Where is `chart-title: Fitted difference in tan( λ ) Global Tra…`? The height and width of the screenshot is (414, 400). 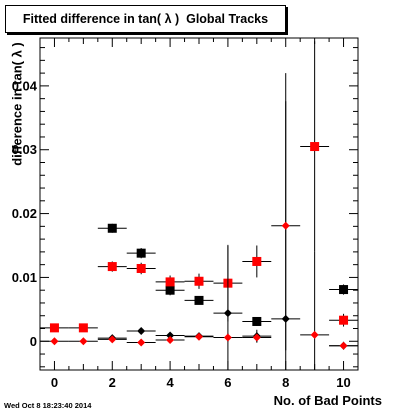 chart-title: Fitted difference in tan( λ ) Global Tra… is located at coordinates (145, 19).